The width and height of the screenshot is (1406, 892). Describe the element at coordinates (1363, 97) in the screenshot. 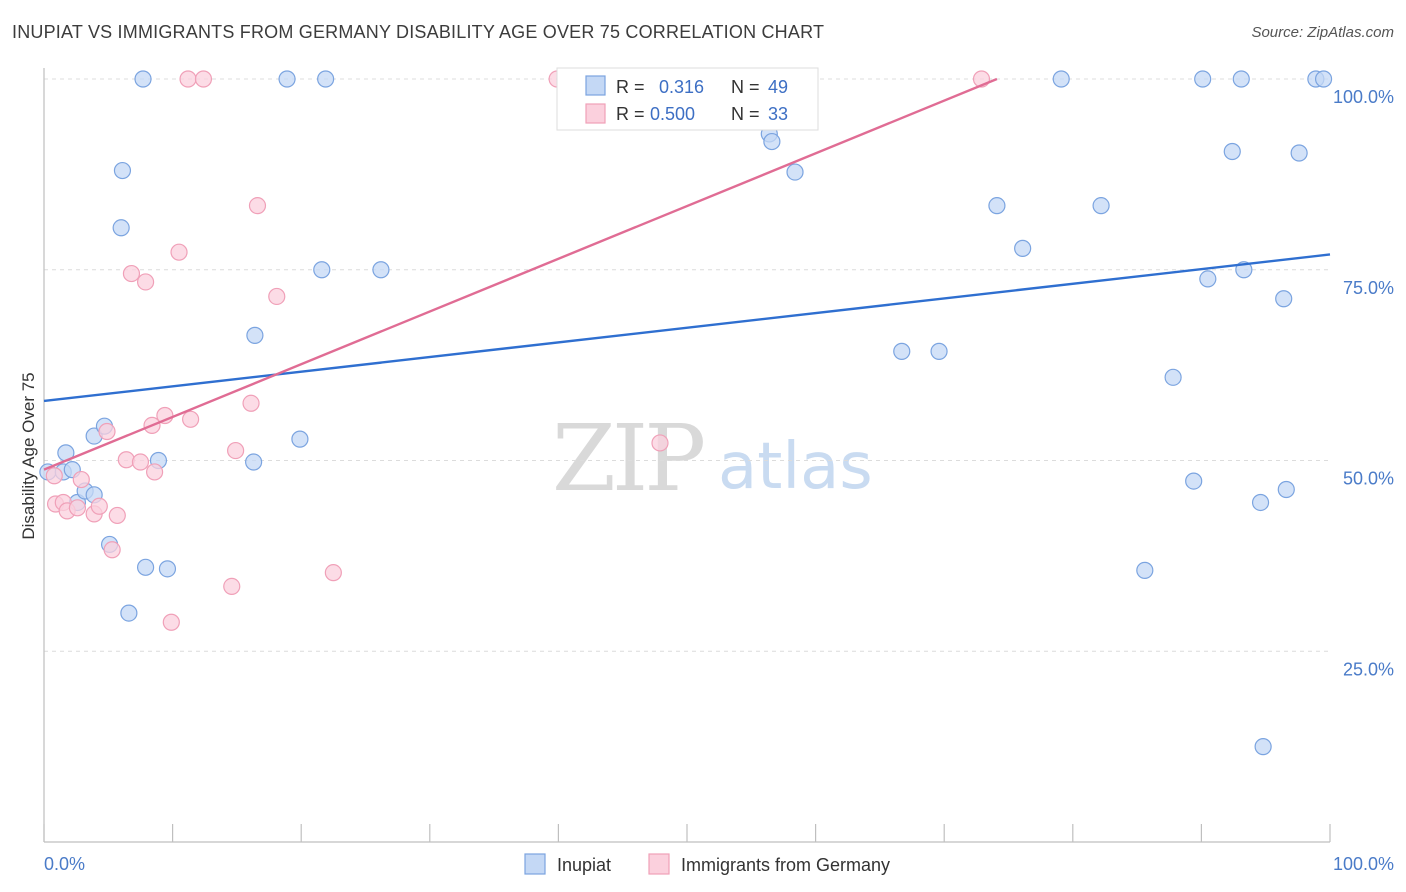

I see `y-tick-label-100: 100.0%` at that location.